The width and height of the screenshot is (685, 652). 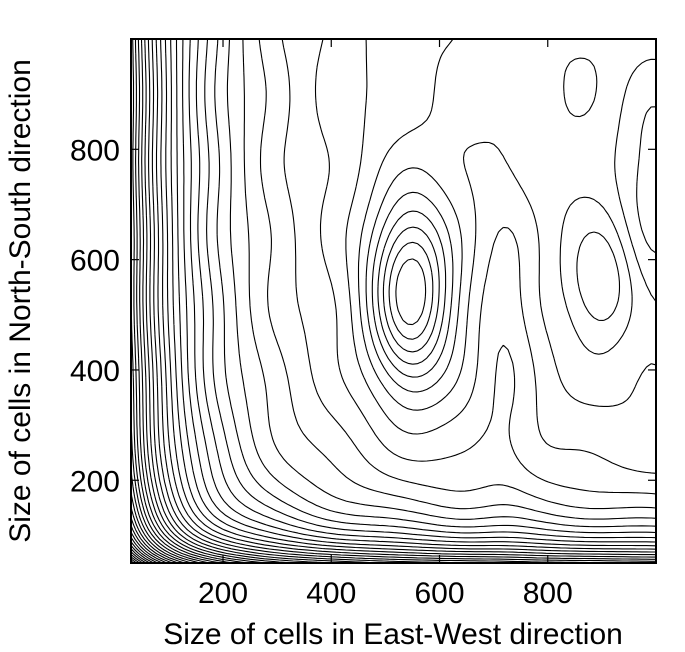 What do you see at coordinates (95, 371) in the screenshot?
I see `y-tick-label: 400` at bounding box center [95, 371].